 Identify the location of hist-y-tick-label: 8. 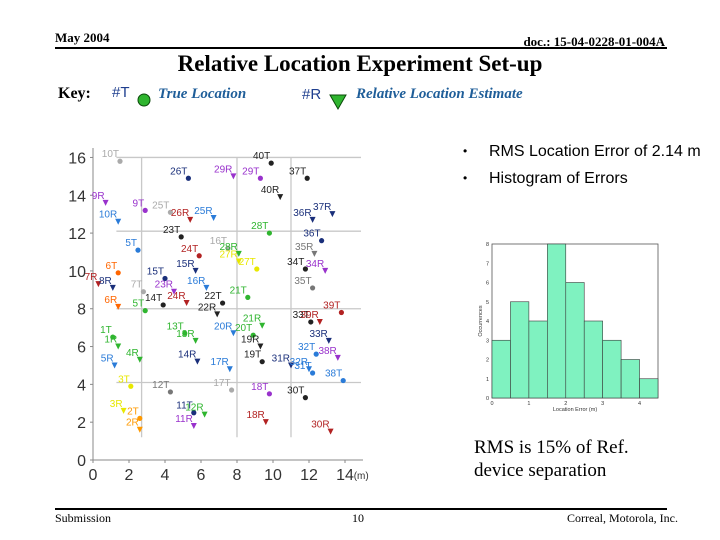
(487, 245).